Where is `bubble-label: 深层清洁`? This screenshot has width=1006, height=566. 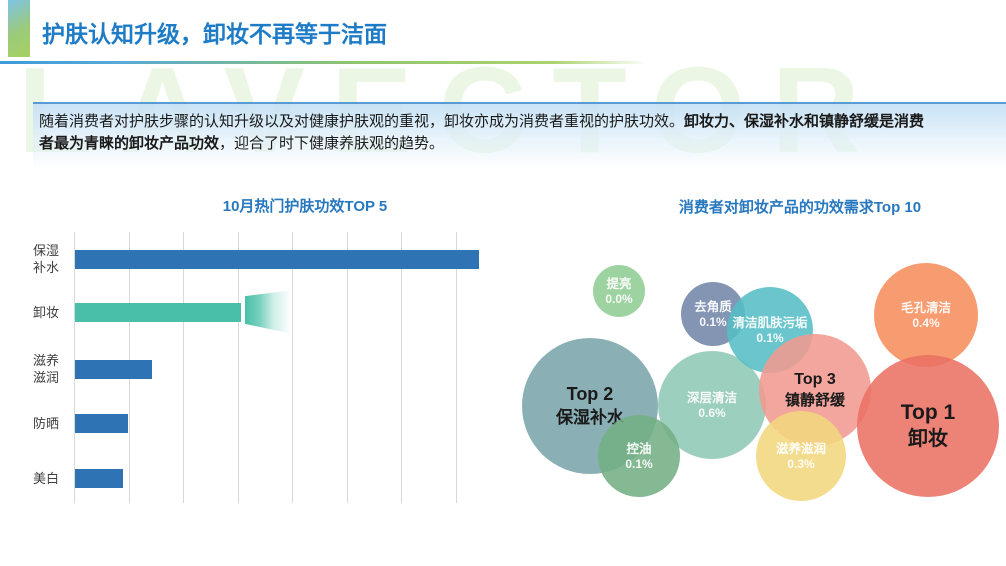
bubble-label: 深层清洁 is located at coordinates (711, 397).